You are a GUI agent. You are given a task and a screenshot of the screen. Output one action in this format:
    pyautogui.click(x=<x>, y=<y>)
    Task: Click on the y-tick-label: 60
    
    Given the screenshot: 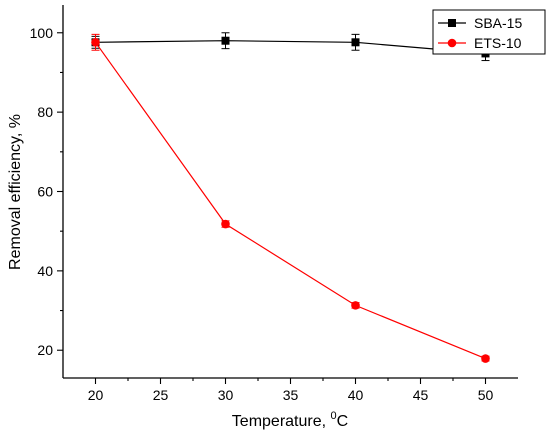 What is the action you would take?
    pyautogui.click(x=45, y=192)
    